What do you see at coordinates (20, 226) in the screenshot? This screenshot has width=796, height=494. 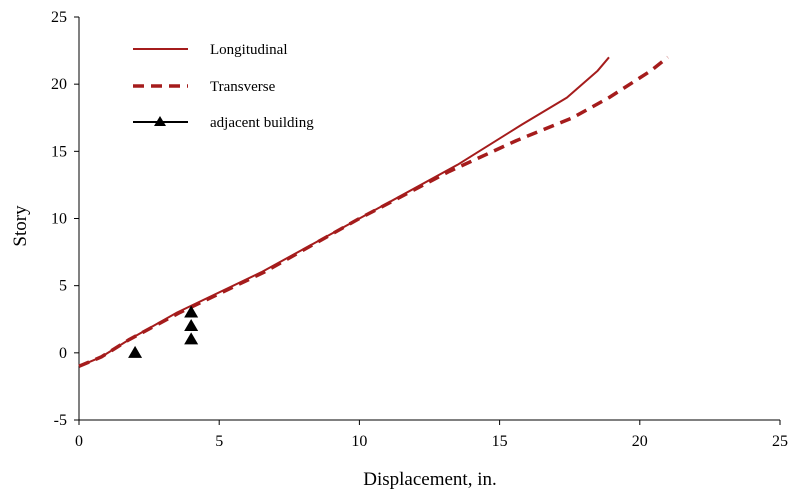 I see `y-axis-title: Story` at bounding box center [20, 226].